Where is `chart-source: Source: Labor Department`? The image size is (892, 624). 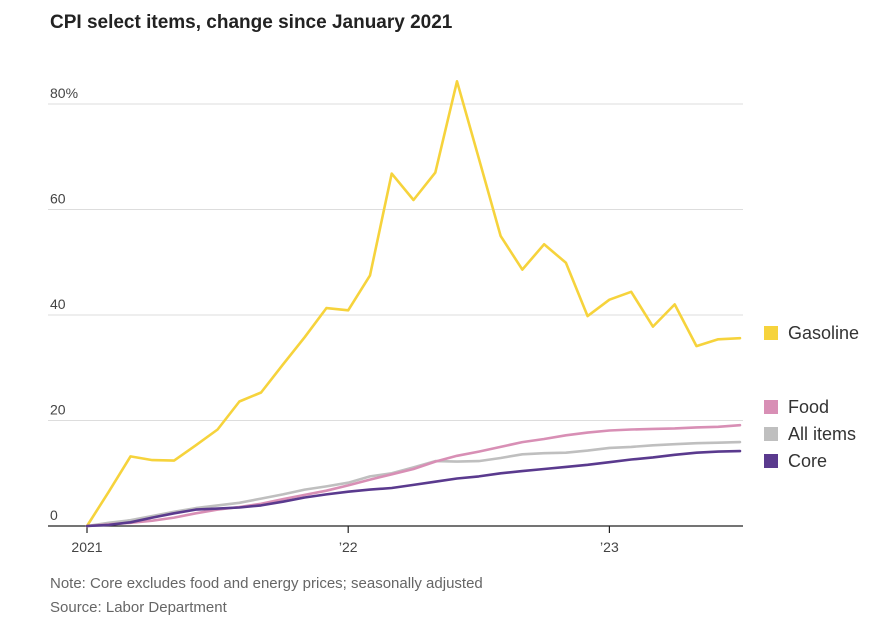
chart-source: Source: Labor Department is located at coordinates (138, 607).